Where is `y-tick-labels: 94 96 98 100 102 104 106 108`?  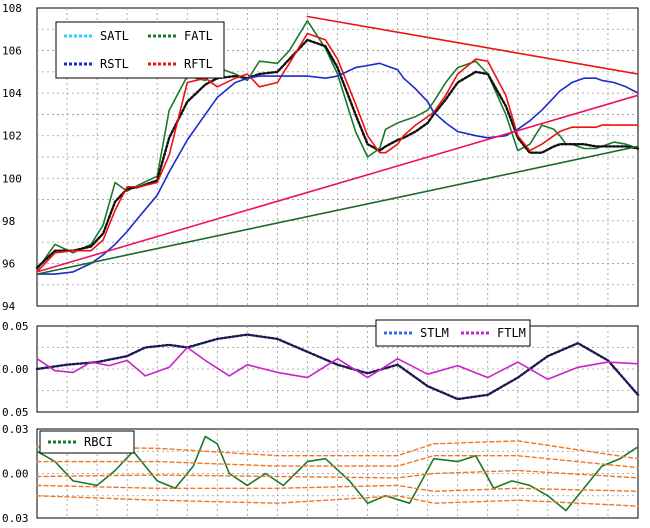
y-tick-labels: 94 96 98 100 102 104 106 108 is located at coordinates (12, 157).